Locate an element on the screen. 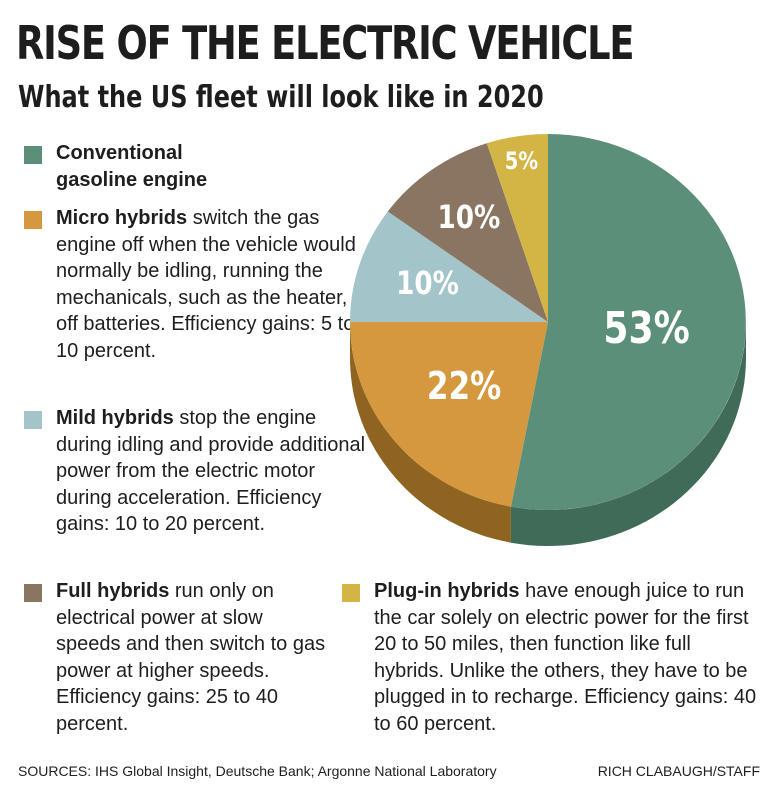 The height and width of the screenshot is (800, 778). legend-swatch-conventional is located at coordinates (33, 155).